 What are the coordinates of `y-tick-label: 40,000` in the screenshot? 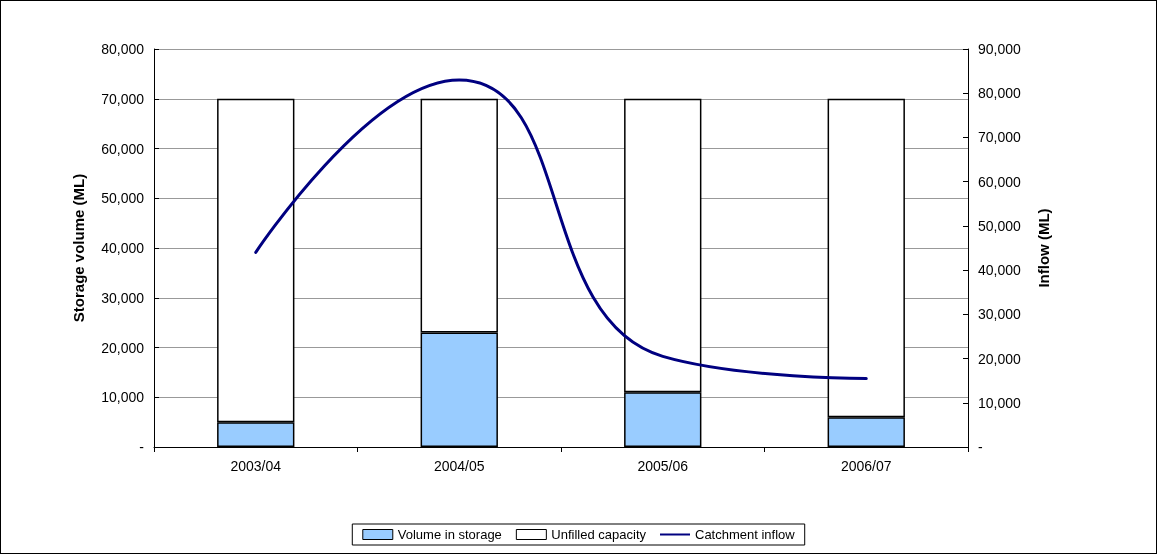 It's located at (123, 248).